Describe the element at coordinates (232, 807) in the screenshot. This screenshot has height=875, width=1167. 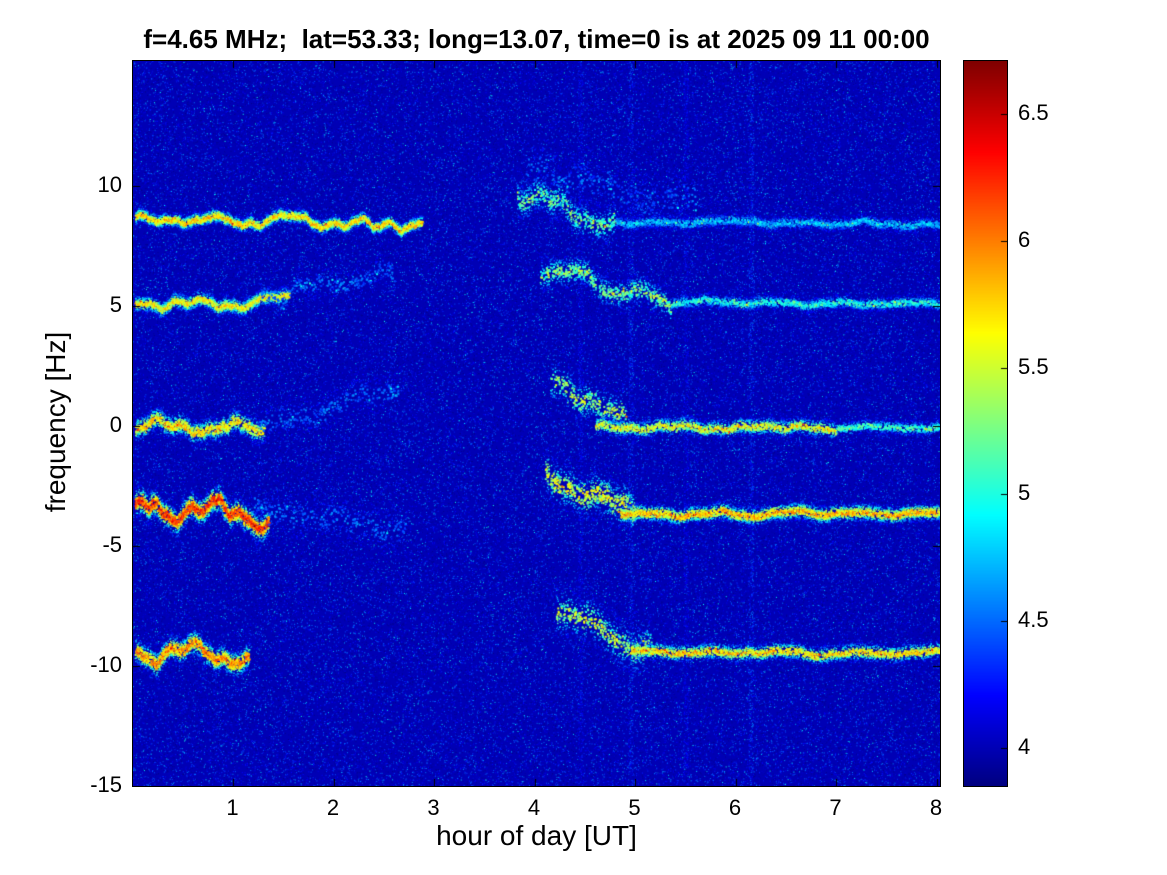
I see `x-tick-label: 1` at that location.